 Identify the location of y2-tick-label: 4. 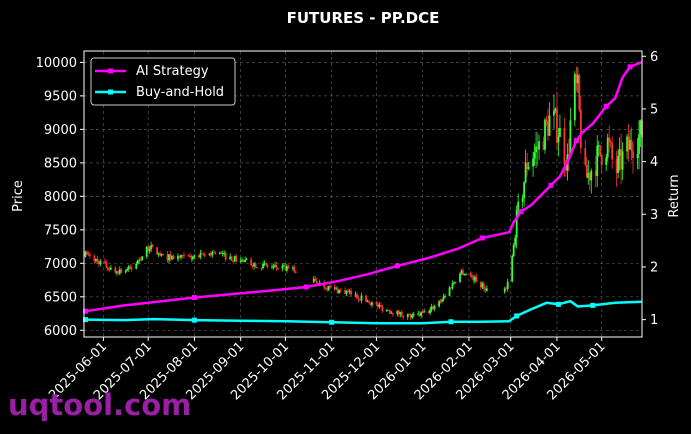
(654, 162).